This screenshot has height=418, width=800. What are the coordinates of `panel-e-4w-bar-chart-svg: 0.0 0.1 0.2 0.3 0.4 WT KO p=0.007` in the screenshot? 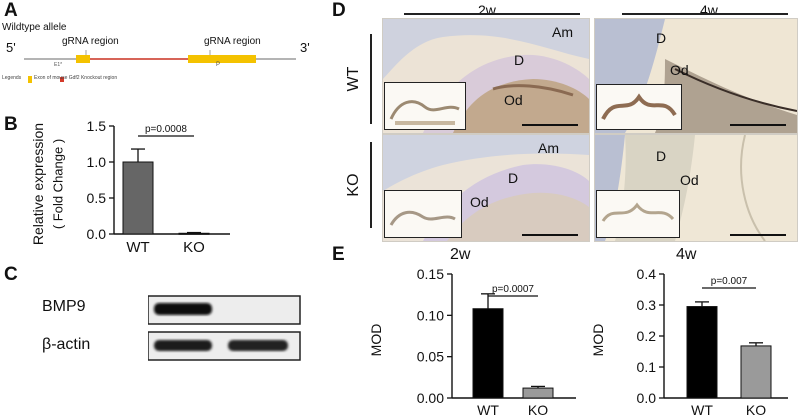 It's located at (712, 342).